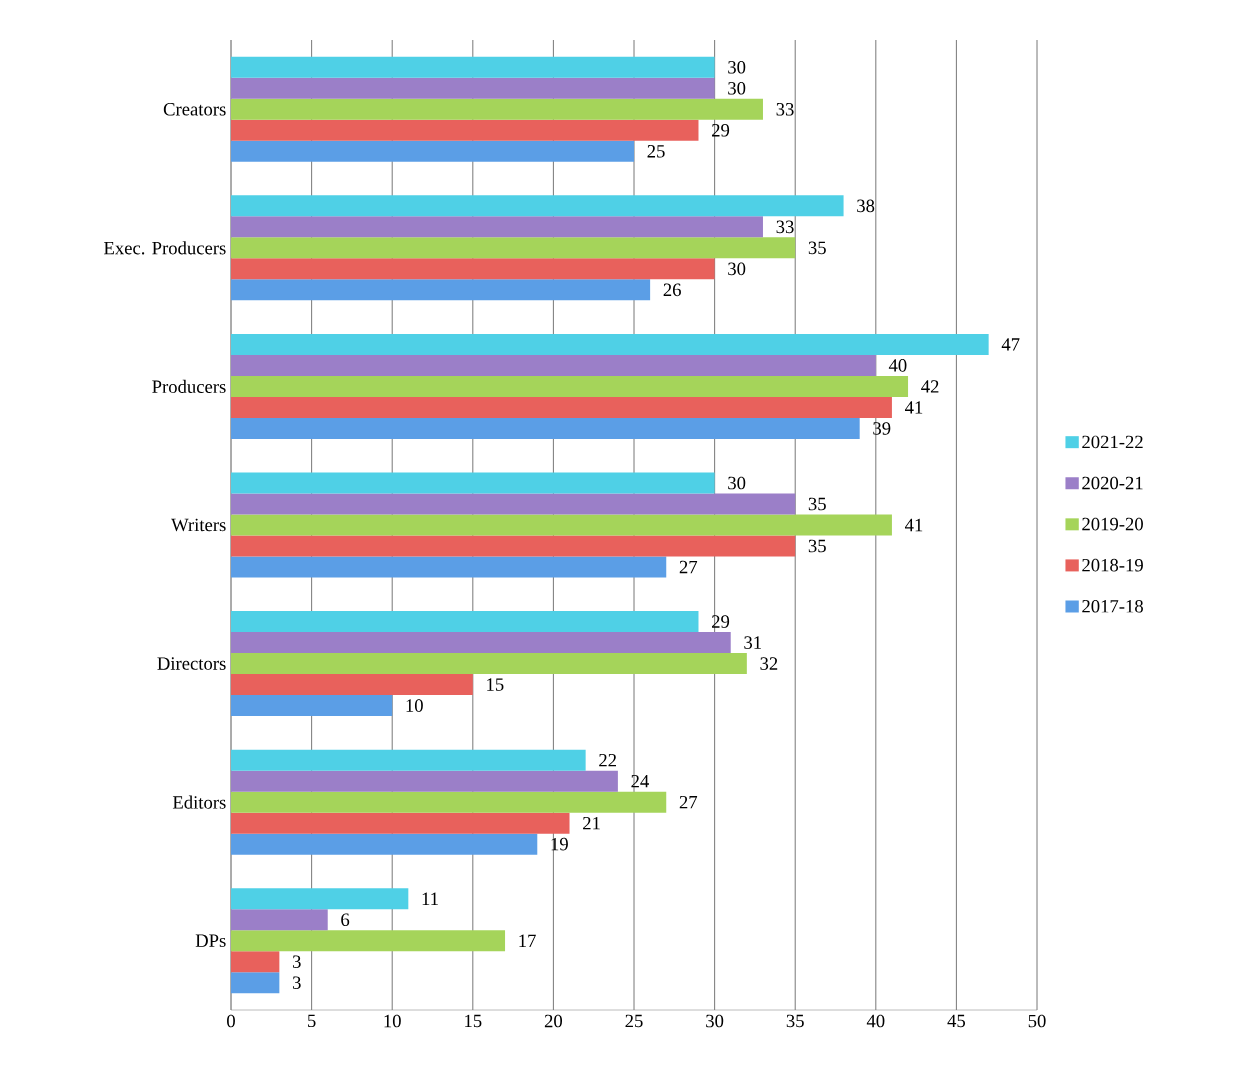  I want to click on x-tick-label: 30, so click(715, 1021).